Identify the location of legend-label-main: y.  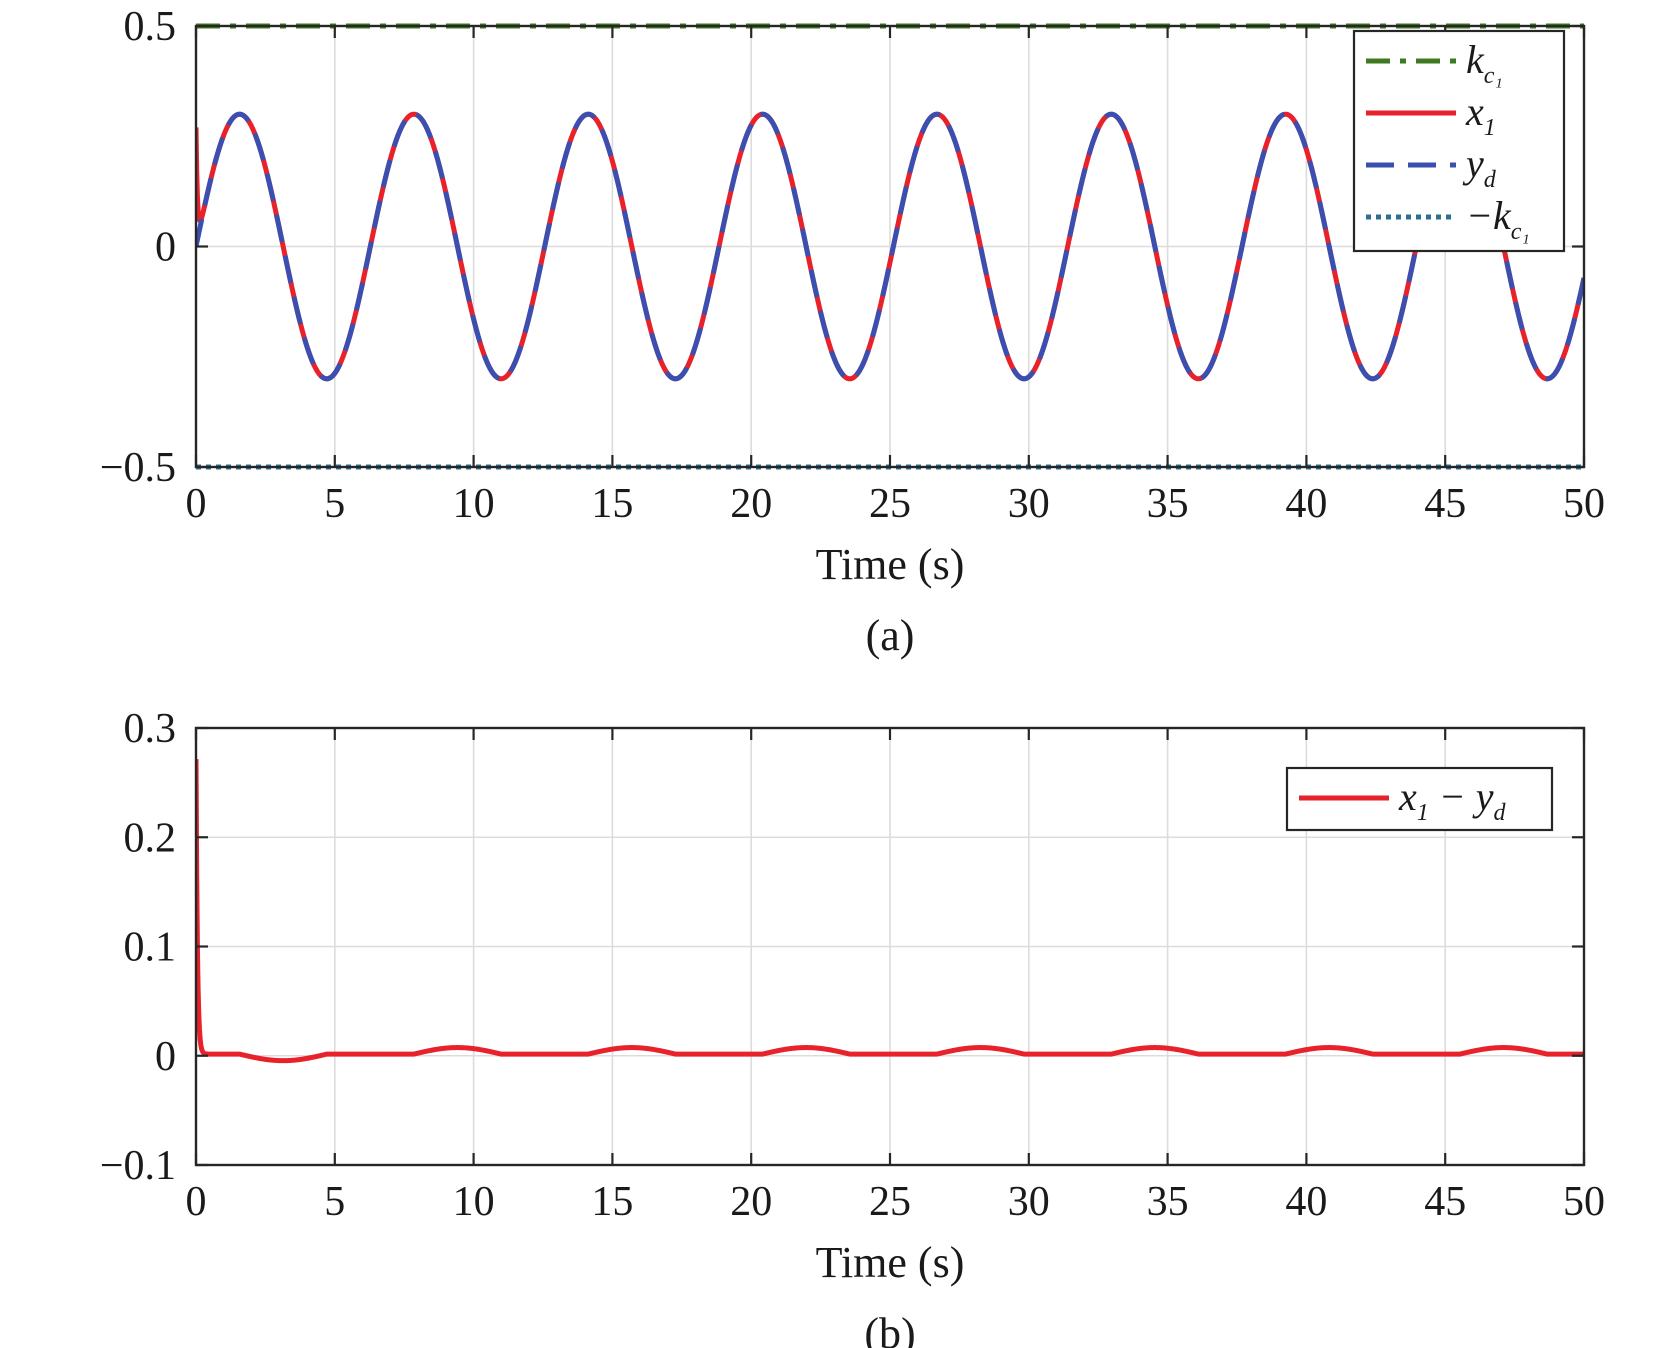
(1473, 163).